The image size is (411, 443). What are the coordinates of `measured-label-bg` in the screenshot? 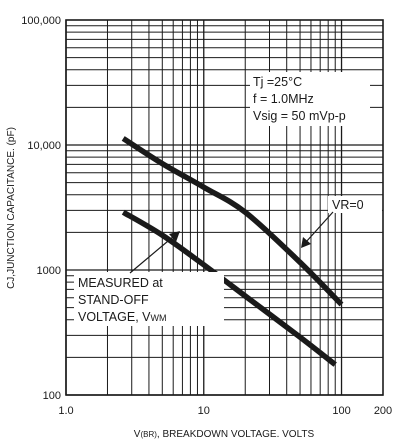 It's located at (149, 299).